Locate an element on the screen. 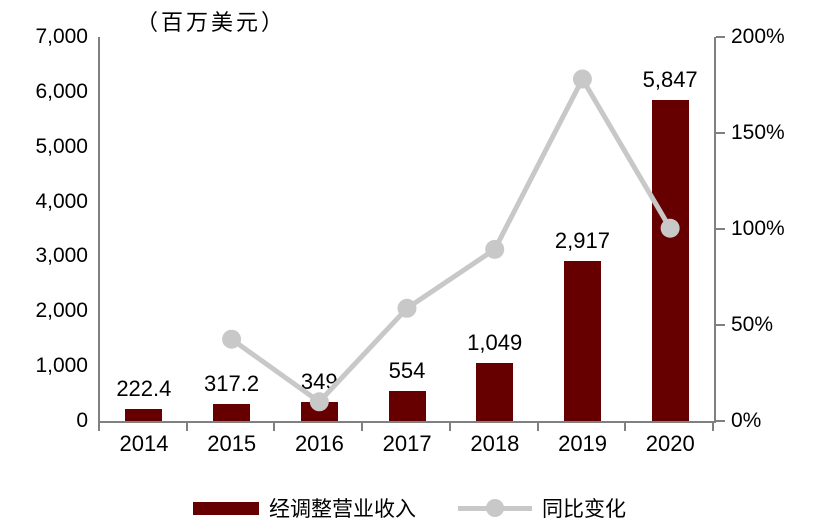  x-axis-tick-label: 2020 is located at coordinates (670, 443).